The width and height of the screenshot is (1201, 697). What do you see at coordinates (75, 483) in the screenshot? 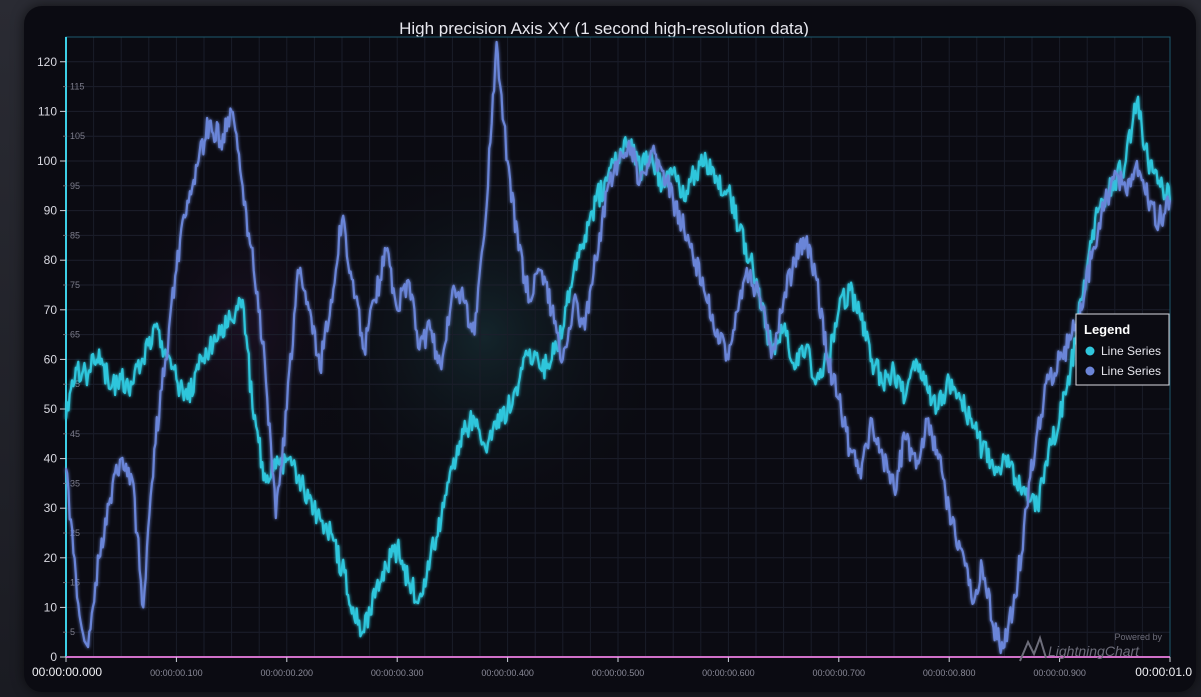
I see `y-minor-tick-label: 35` at bounding box center [75, 483].